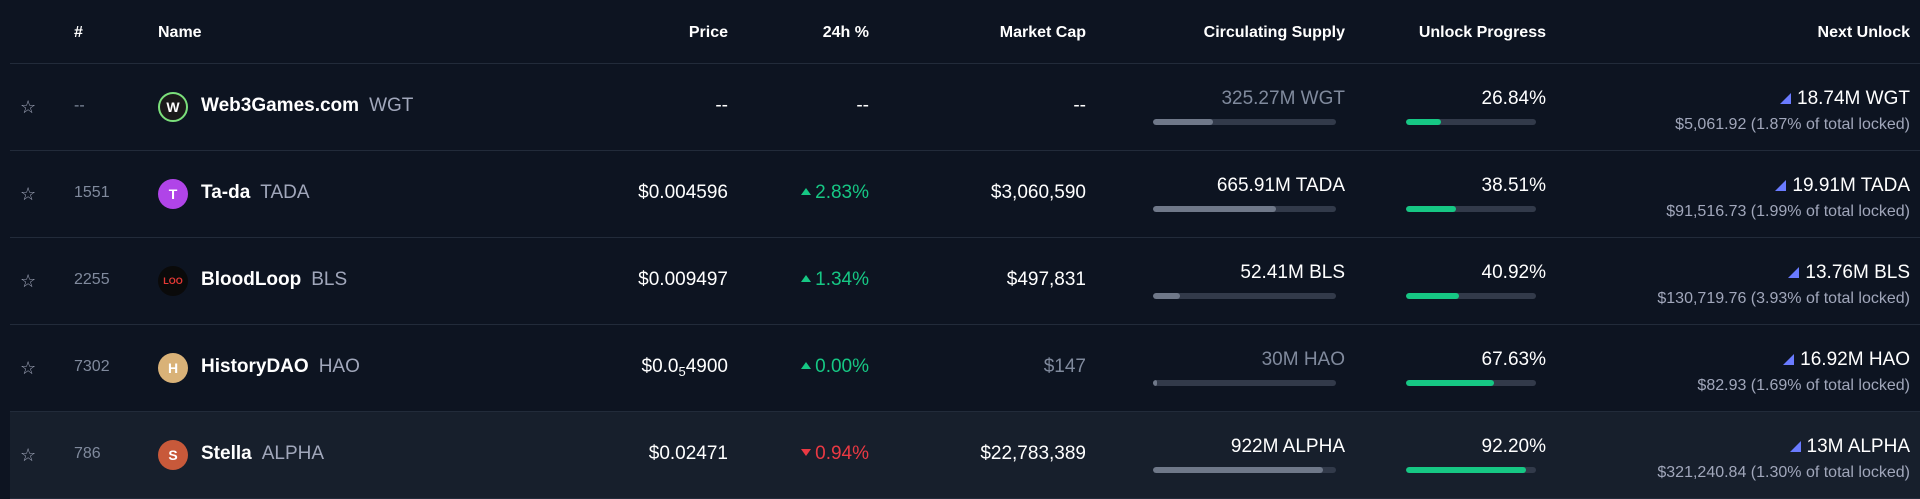 Image resolution: width=1920 pixels, height=499 pixels. Describe the element at coordinates (92, 192) in the screenshot. I see `rank: 1551` at that location.